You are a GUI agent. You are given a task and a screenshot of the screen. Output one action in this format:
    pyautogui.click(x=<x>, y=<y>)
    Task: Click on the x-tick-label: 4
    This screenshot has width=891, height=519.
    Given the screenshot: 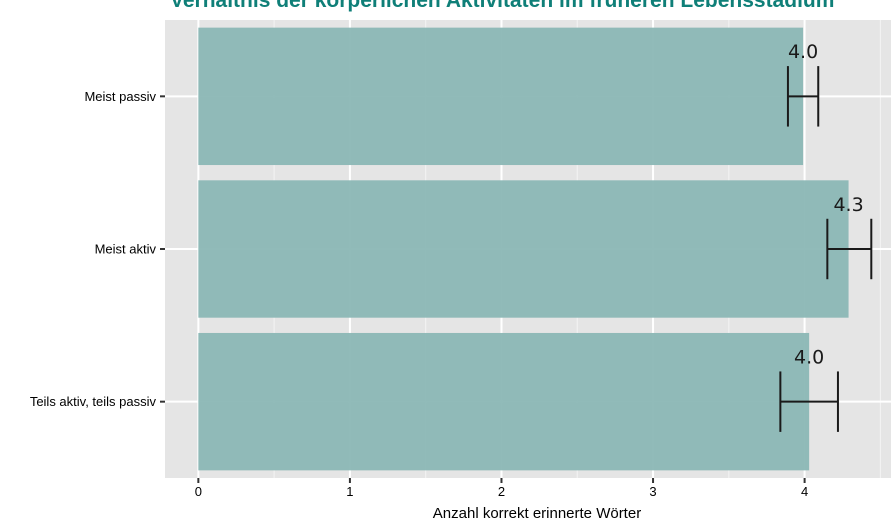 What is the action you would take?
    pyautogui.click(x=804, y=491)
    